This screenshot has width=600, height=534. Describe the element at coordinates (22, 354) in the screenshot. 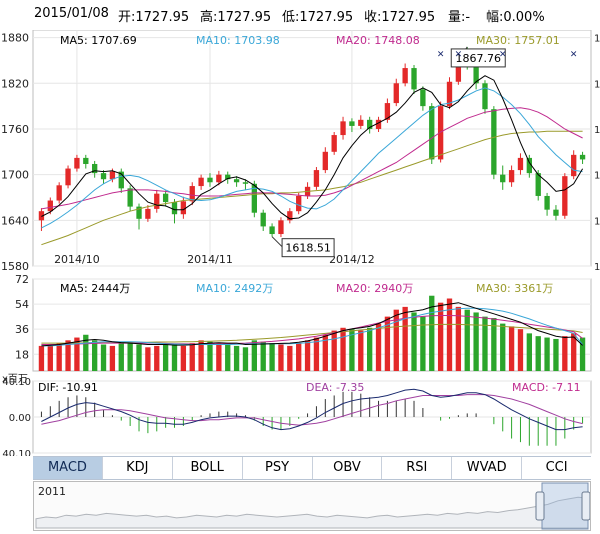

I see `volume-y-tick: 18` at that location.